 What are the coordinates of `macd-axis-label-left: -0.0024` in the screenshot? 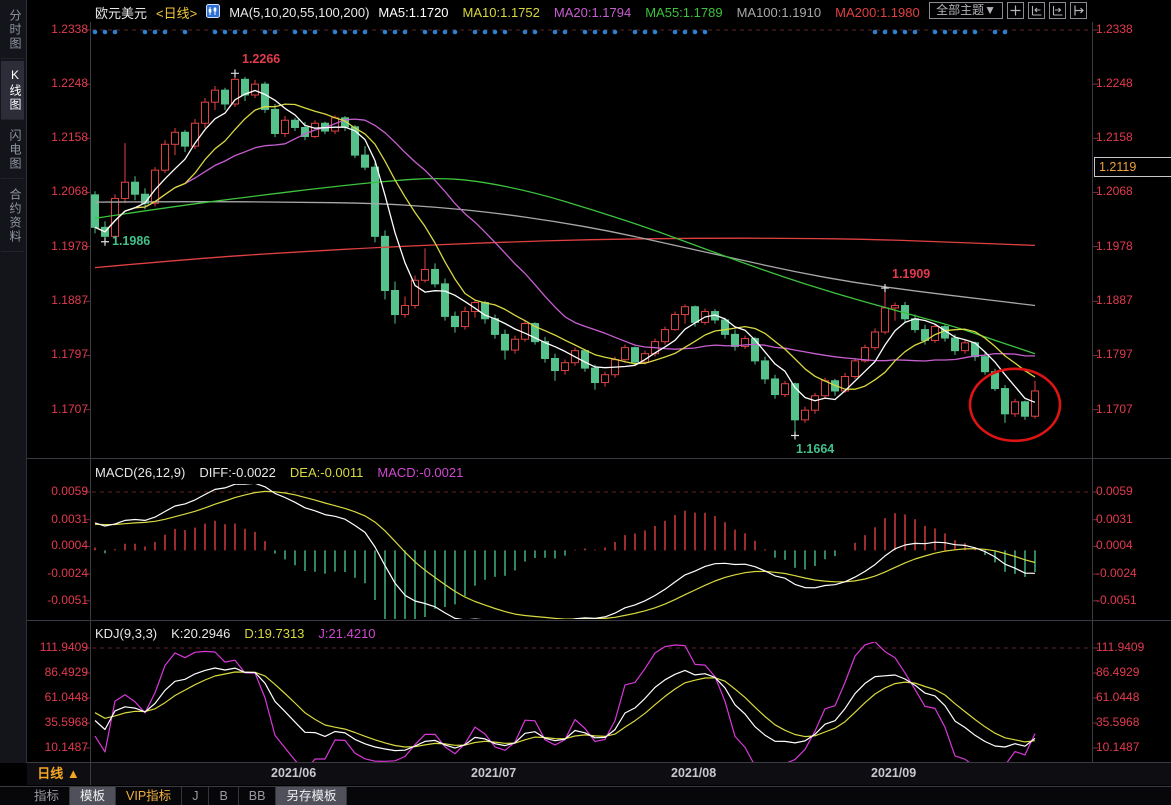 It's located at (67, 573).